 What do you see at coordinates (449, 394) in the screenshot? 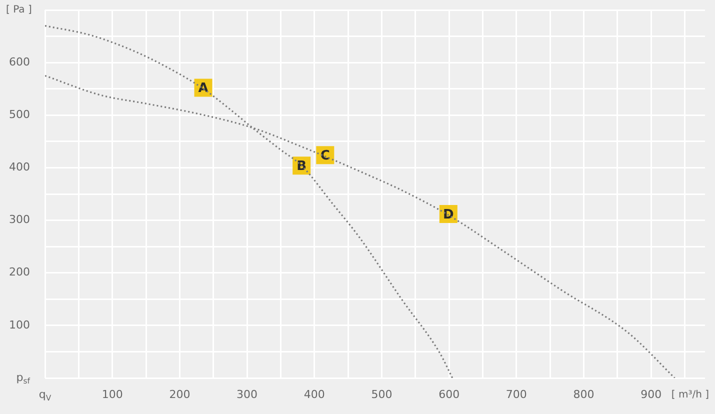
I see `x-tick-label: 600` at bounding box center [449, 394].